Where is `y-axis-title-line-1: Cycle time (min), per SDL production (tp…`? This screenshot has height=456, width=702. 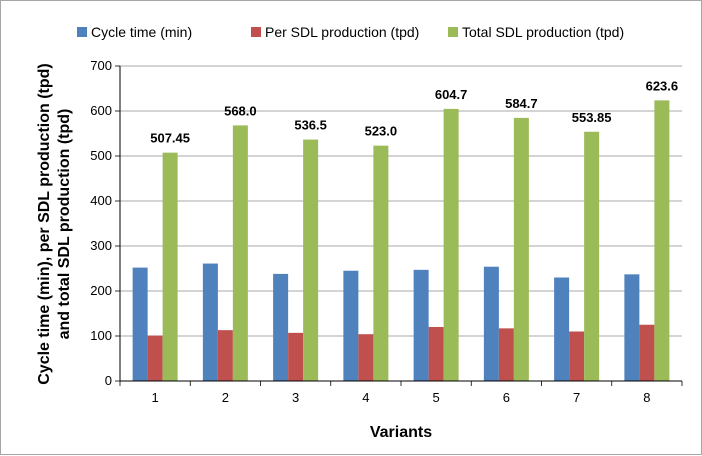
y-axis-title-line-1: Cycle time (min), per SDL production (tp… is located at coordinates (44, 224).